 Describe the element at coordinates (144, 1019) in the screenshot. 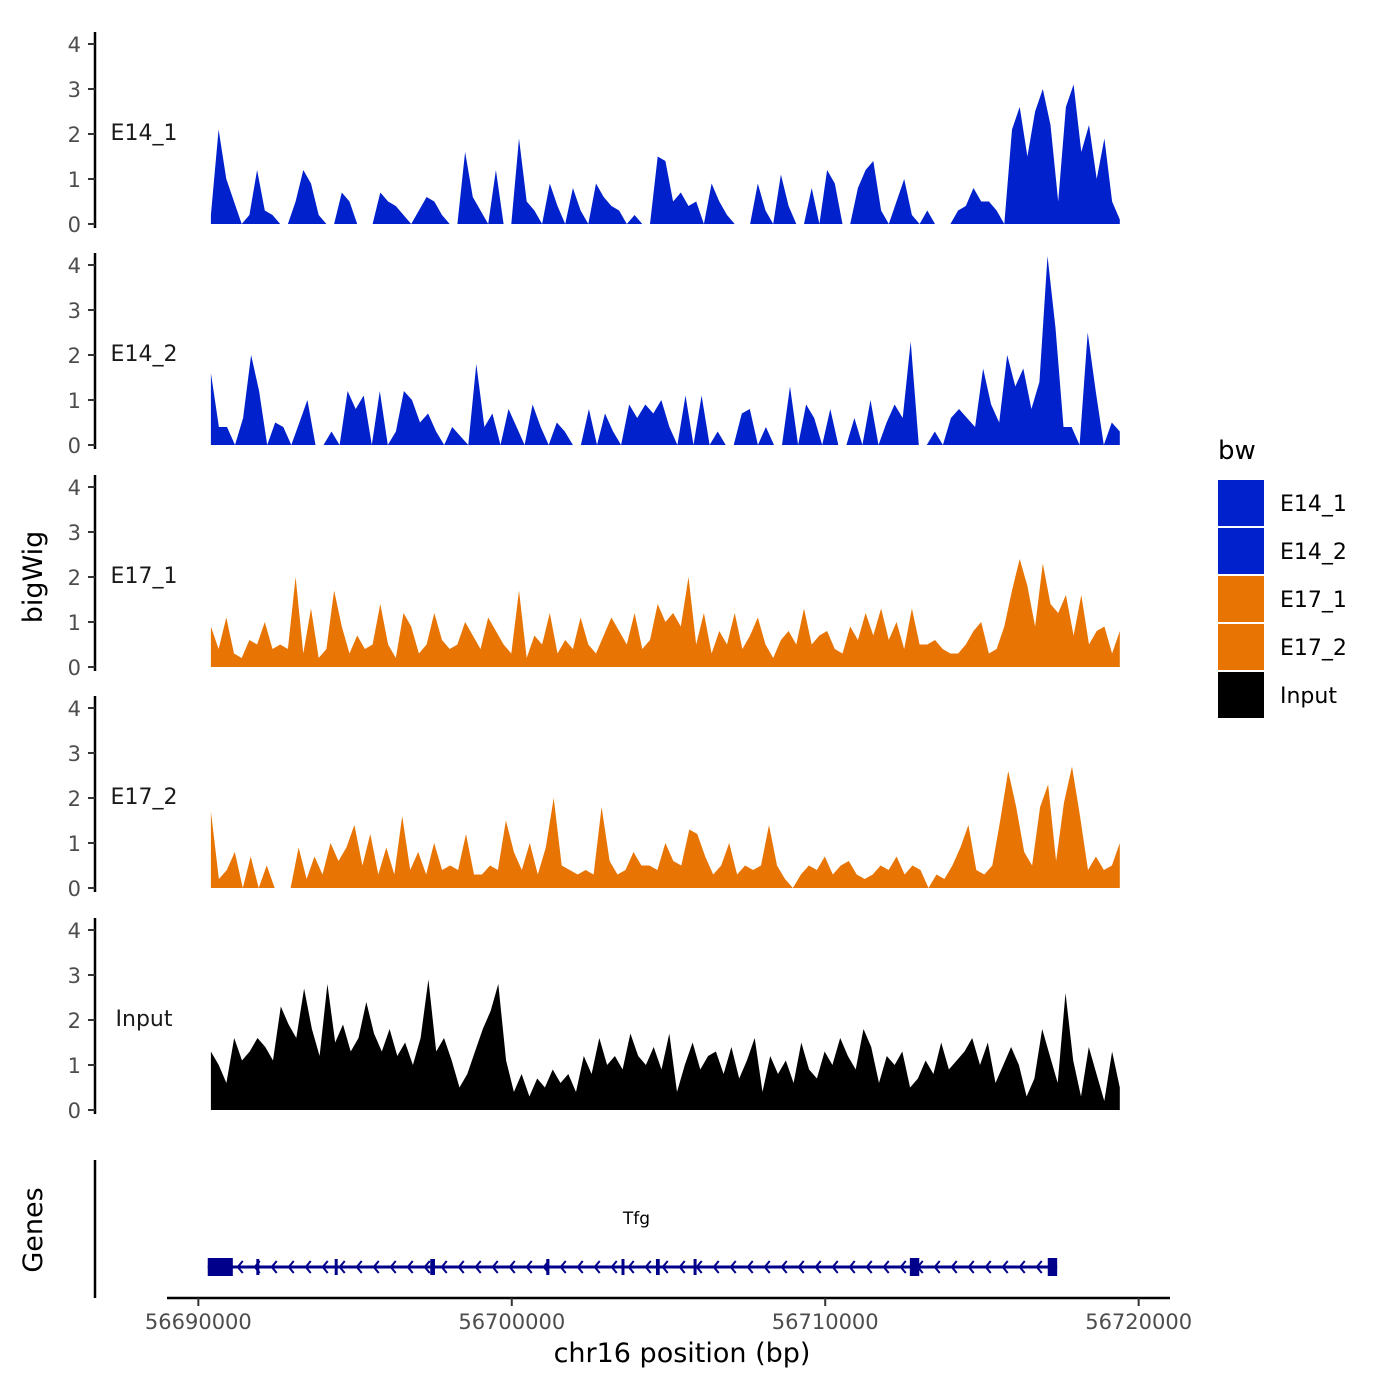

I see `track-label: Input` at that location.